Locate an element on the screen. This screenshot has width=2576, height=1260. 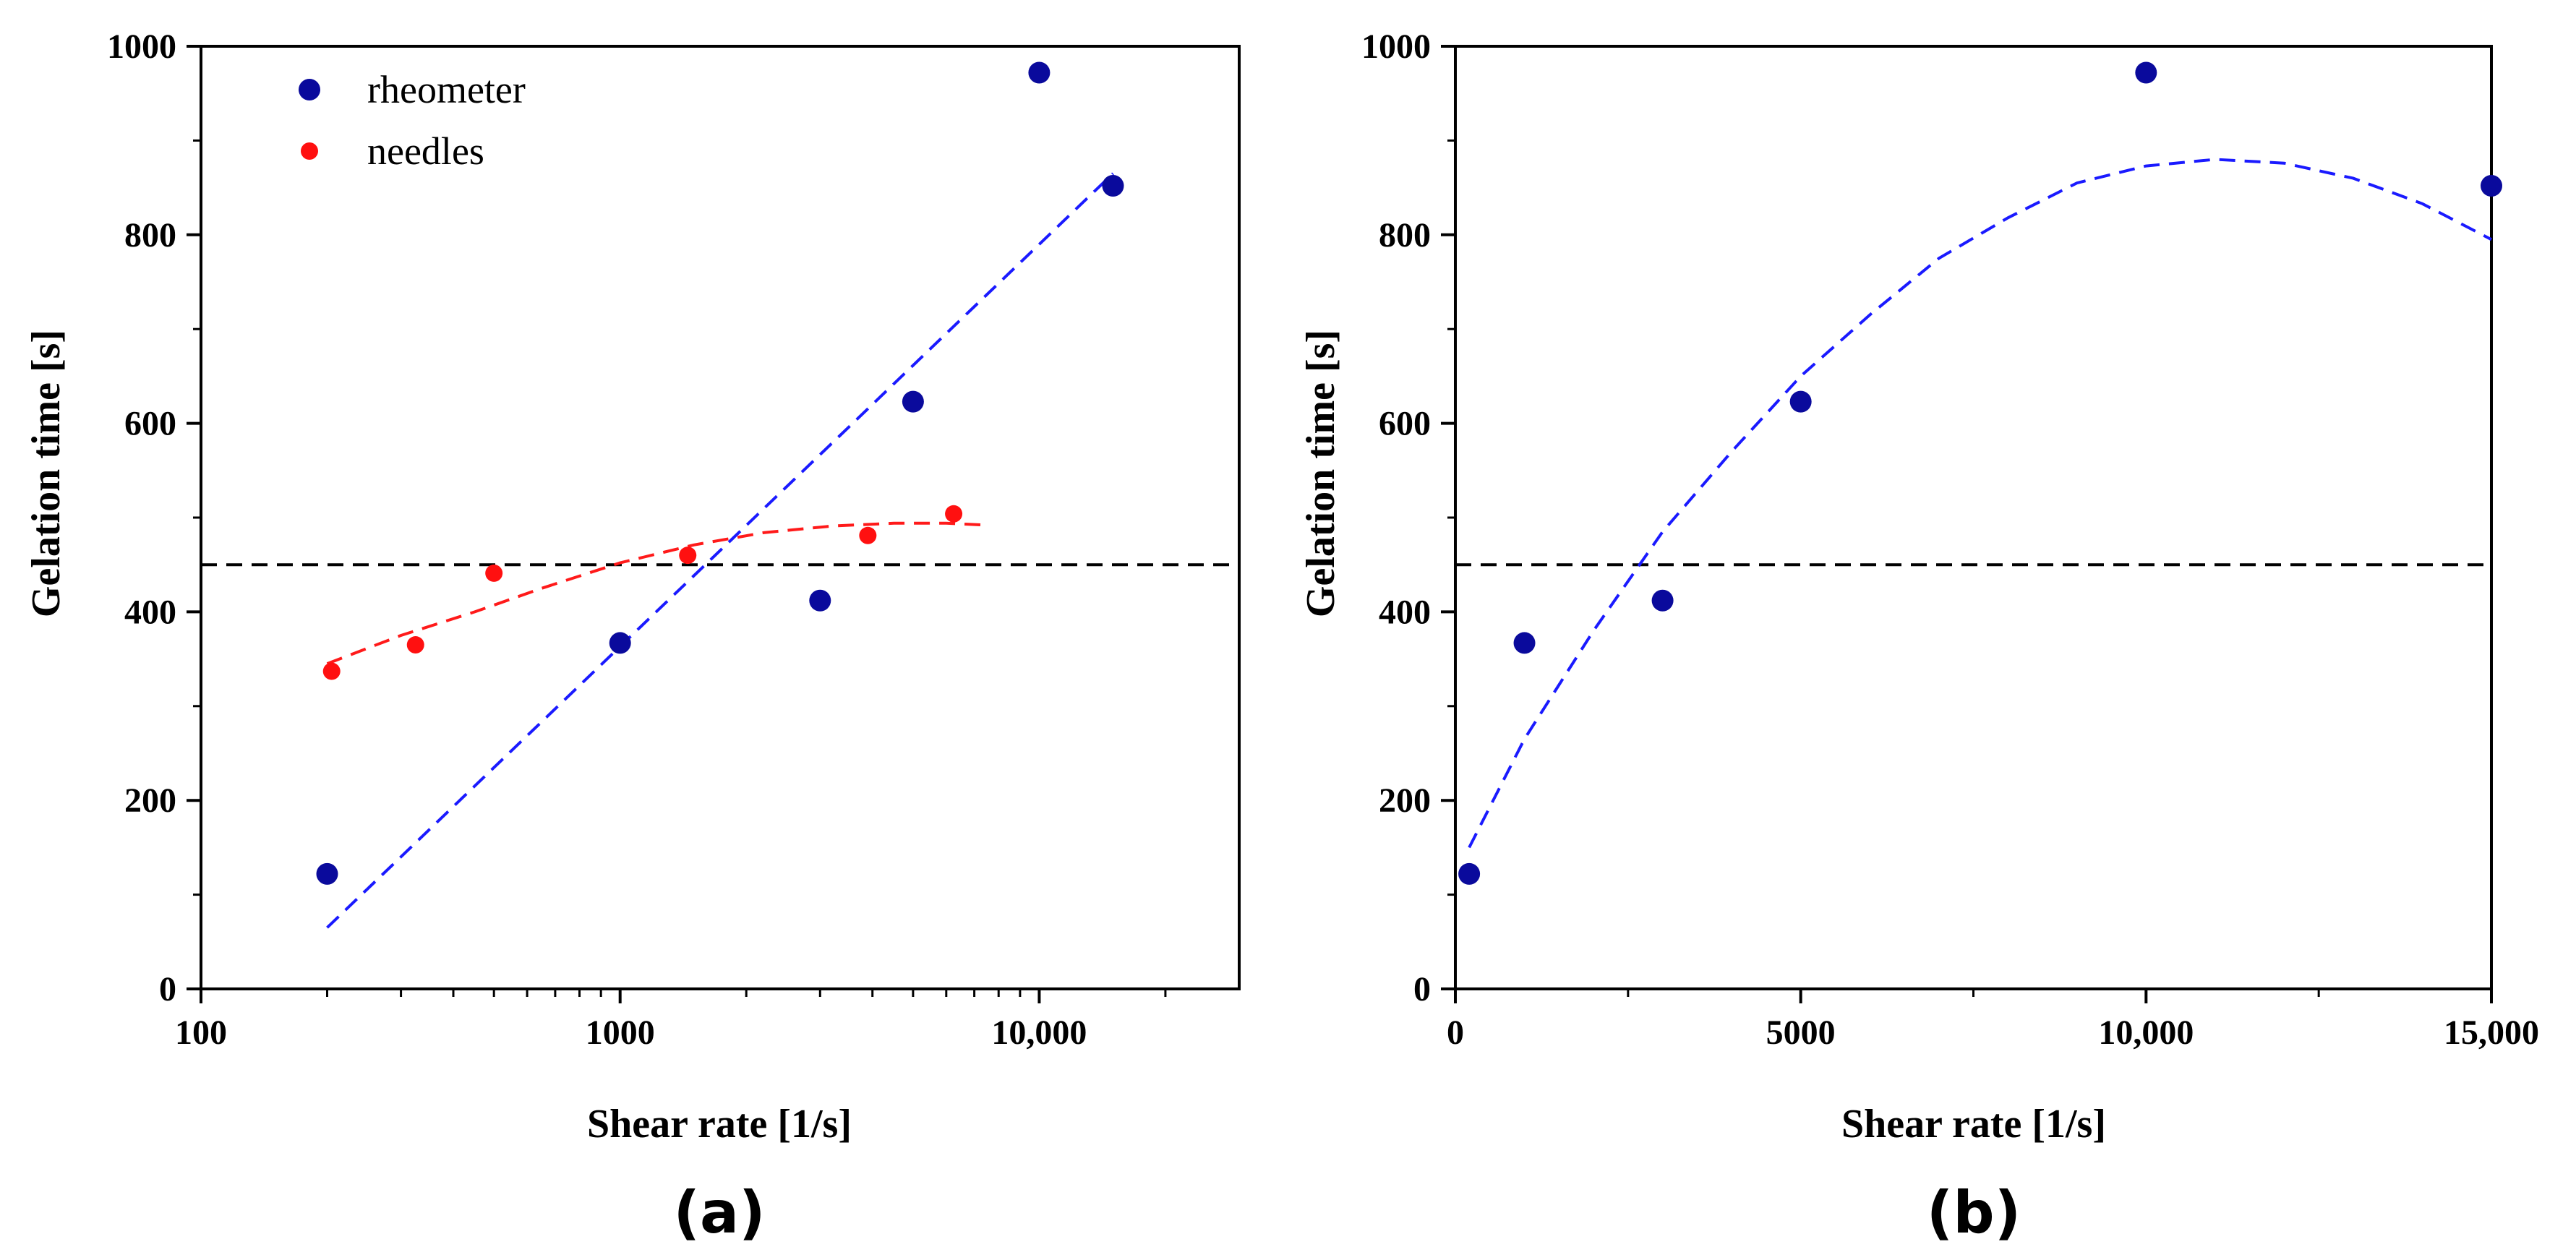
panel-a-label: (a) is located at coordinates (719, 1212).